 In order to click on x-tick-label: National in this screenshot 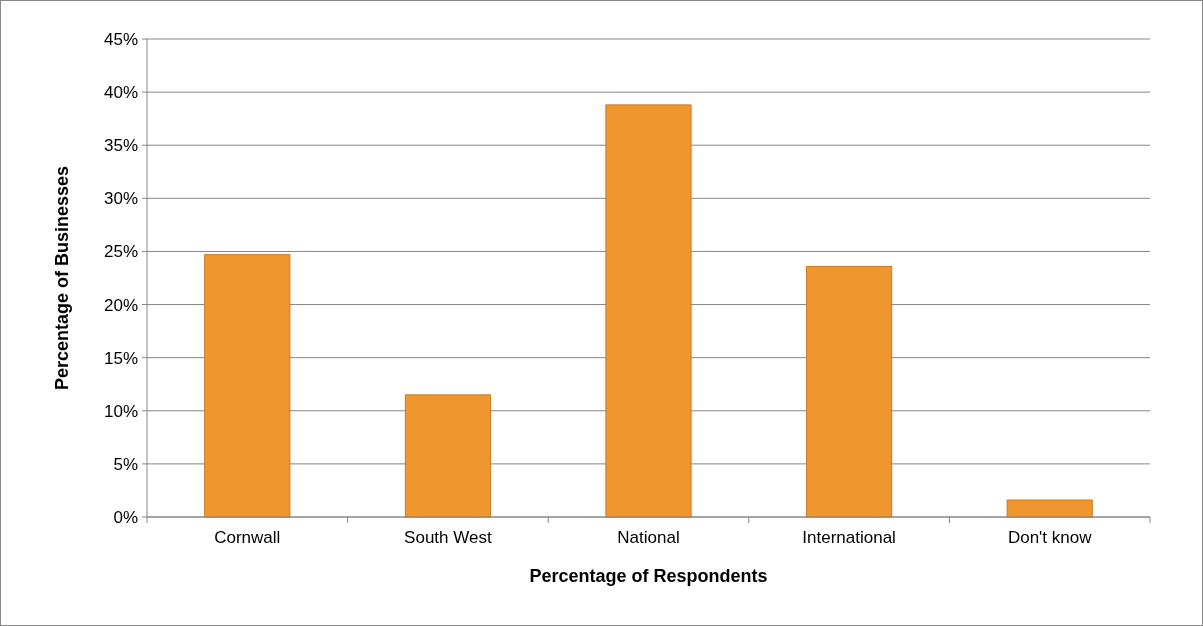, I will do `click(648, 537)`.